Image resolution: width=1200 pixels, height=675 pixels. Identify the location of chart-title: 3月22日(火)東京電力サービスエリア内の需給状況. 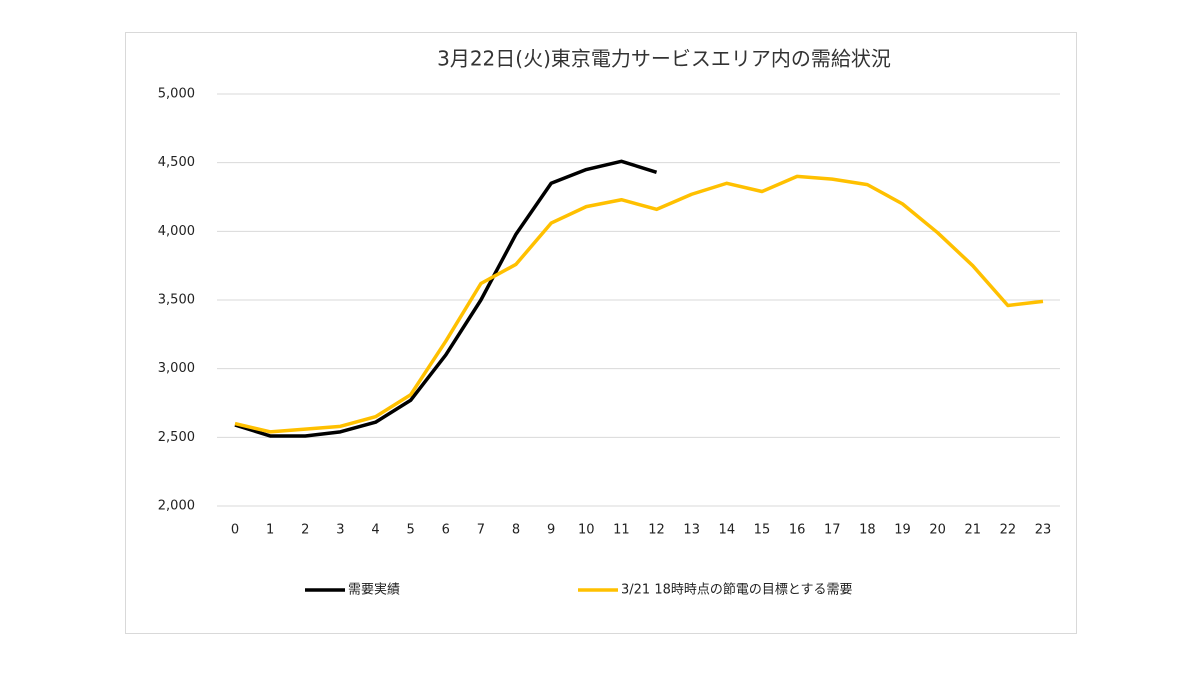
(664, 59).